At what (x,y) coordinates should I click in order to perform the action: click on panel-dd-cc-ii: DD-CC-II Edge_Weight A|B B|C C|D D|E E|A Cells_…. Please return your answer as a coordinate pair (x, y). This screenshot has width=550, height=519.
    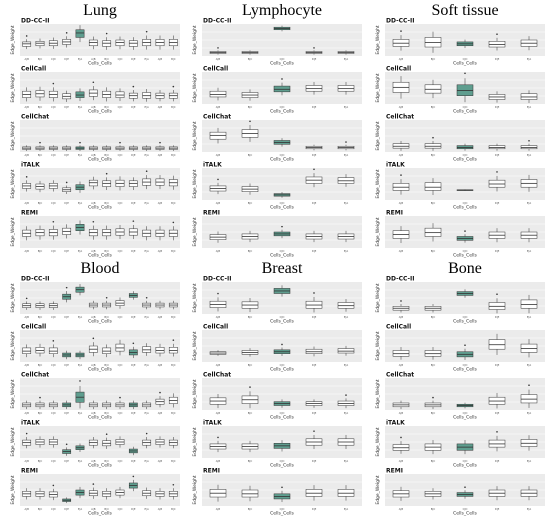
    Looking at the image, I should click on (277, 300).